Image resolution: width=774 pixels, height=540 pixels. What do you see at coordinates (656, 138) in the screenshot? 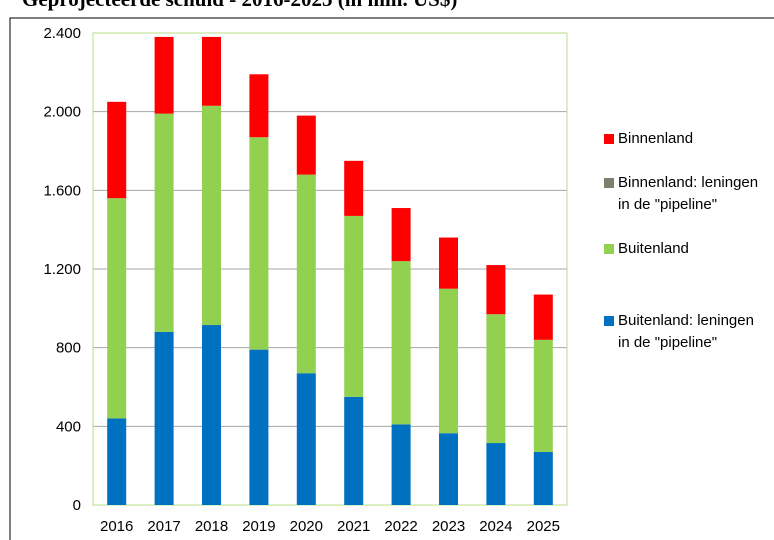
I see `legend-label: Binnenland` at bounding box center [656, 138].